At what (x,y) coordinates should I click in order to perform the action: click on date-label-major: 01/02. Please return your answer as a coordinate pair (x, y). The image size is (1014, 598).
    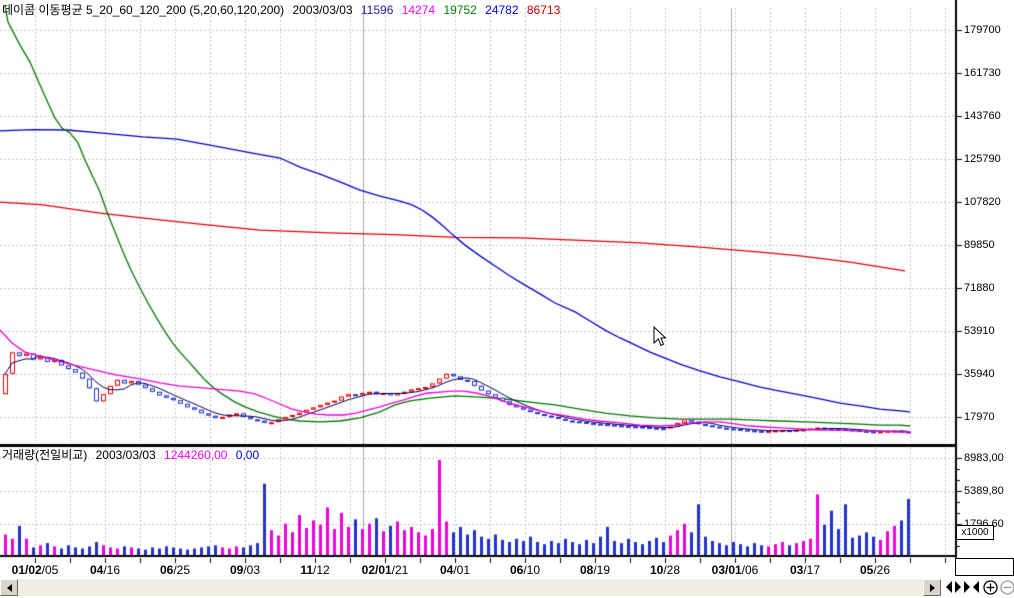
    Looking at the image, I should click on (26, 570).